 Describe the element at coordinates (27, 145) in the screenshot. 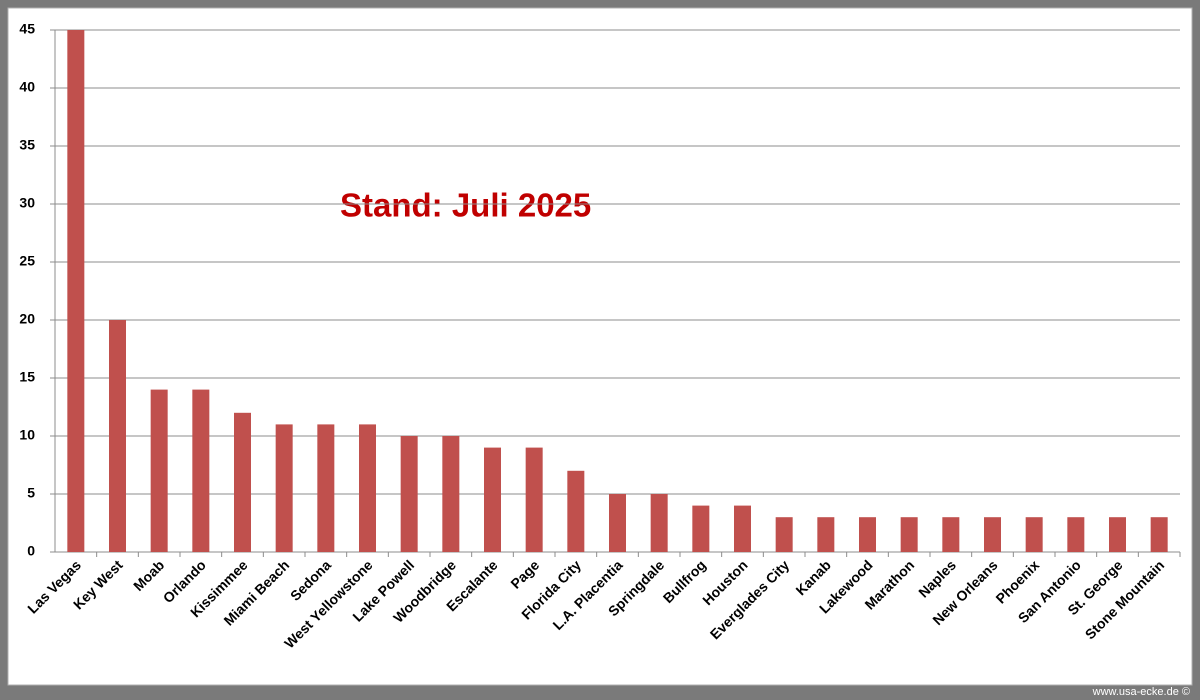

I see `y-tick-label: 35` at that location.